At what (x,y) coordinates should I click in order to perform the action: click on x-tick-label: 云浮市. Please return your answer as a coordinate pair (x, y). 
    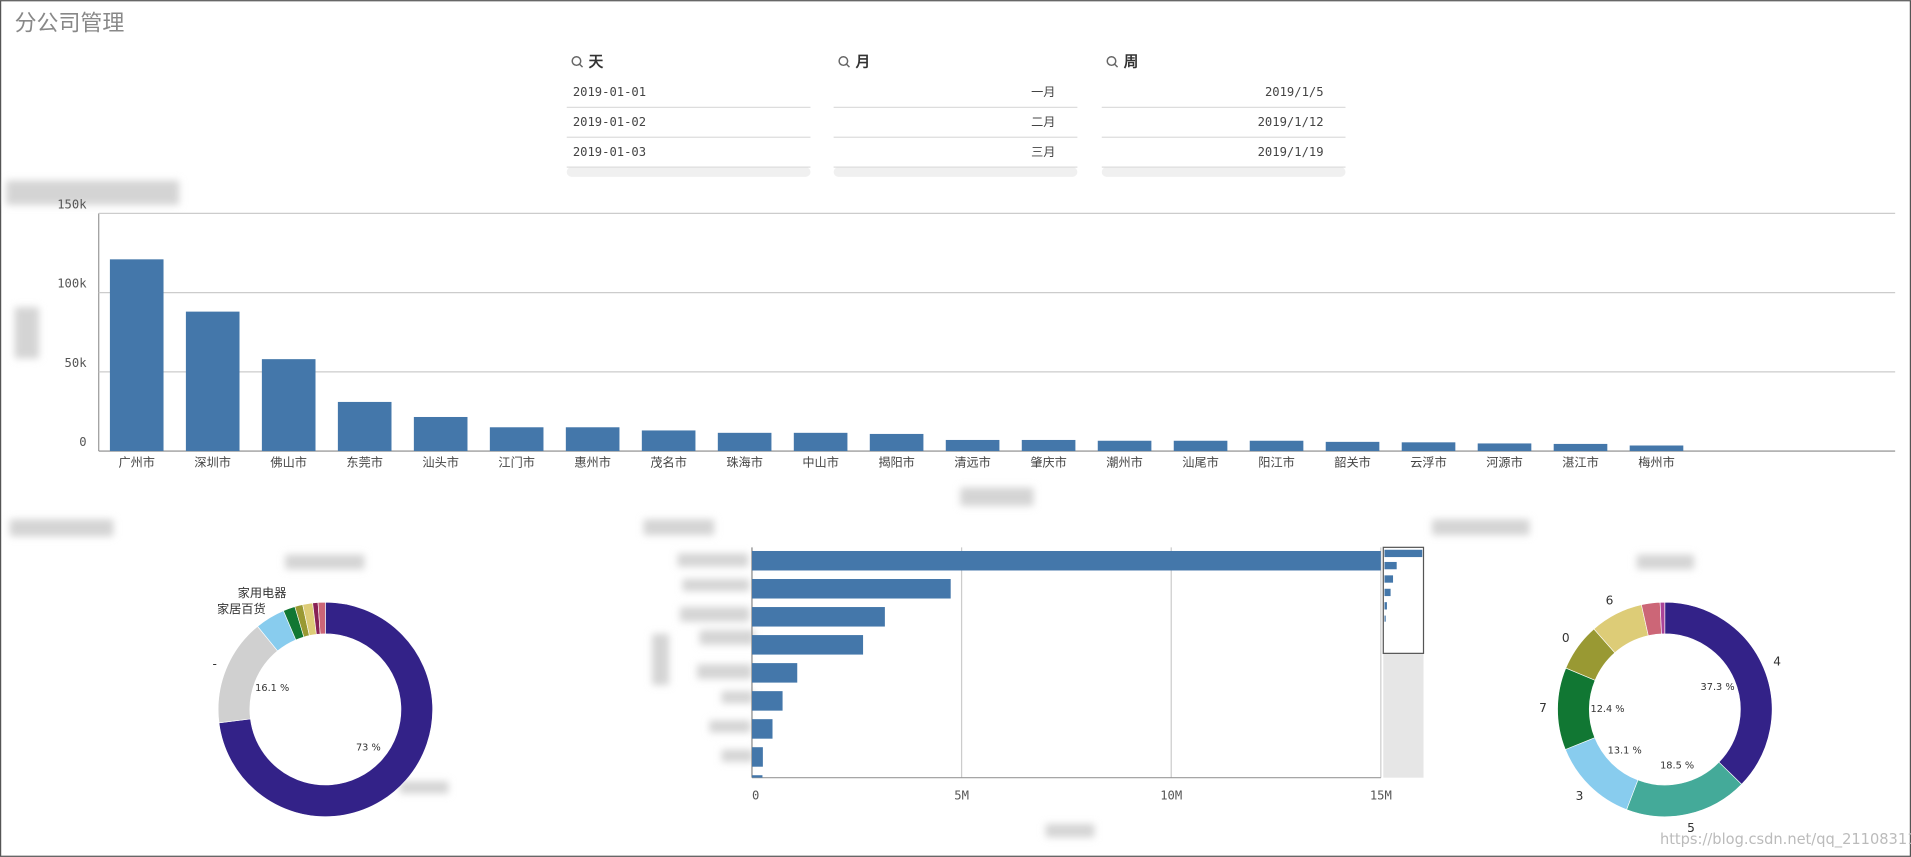
    Looking at the image, I should click on (1428, 462).